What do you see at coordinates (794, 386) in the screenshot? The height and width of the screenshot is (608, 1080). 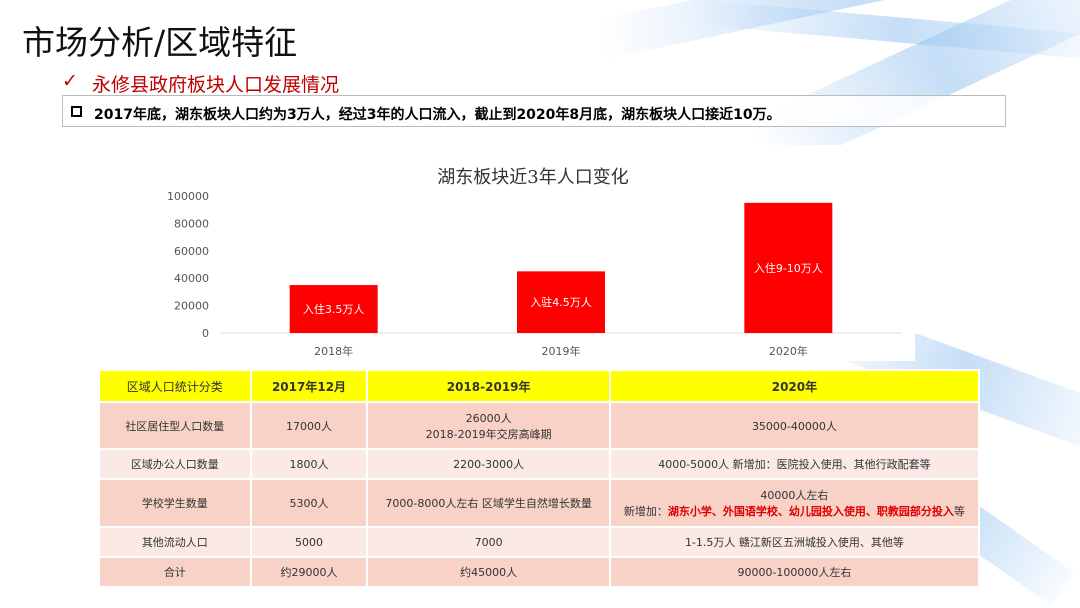 I see `header-cell: 2020年` at bounding box center [794, 386].